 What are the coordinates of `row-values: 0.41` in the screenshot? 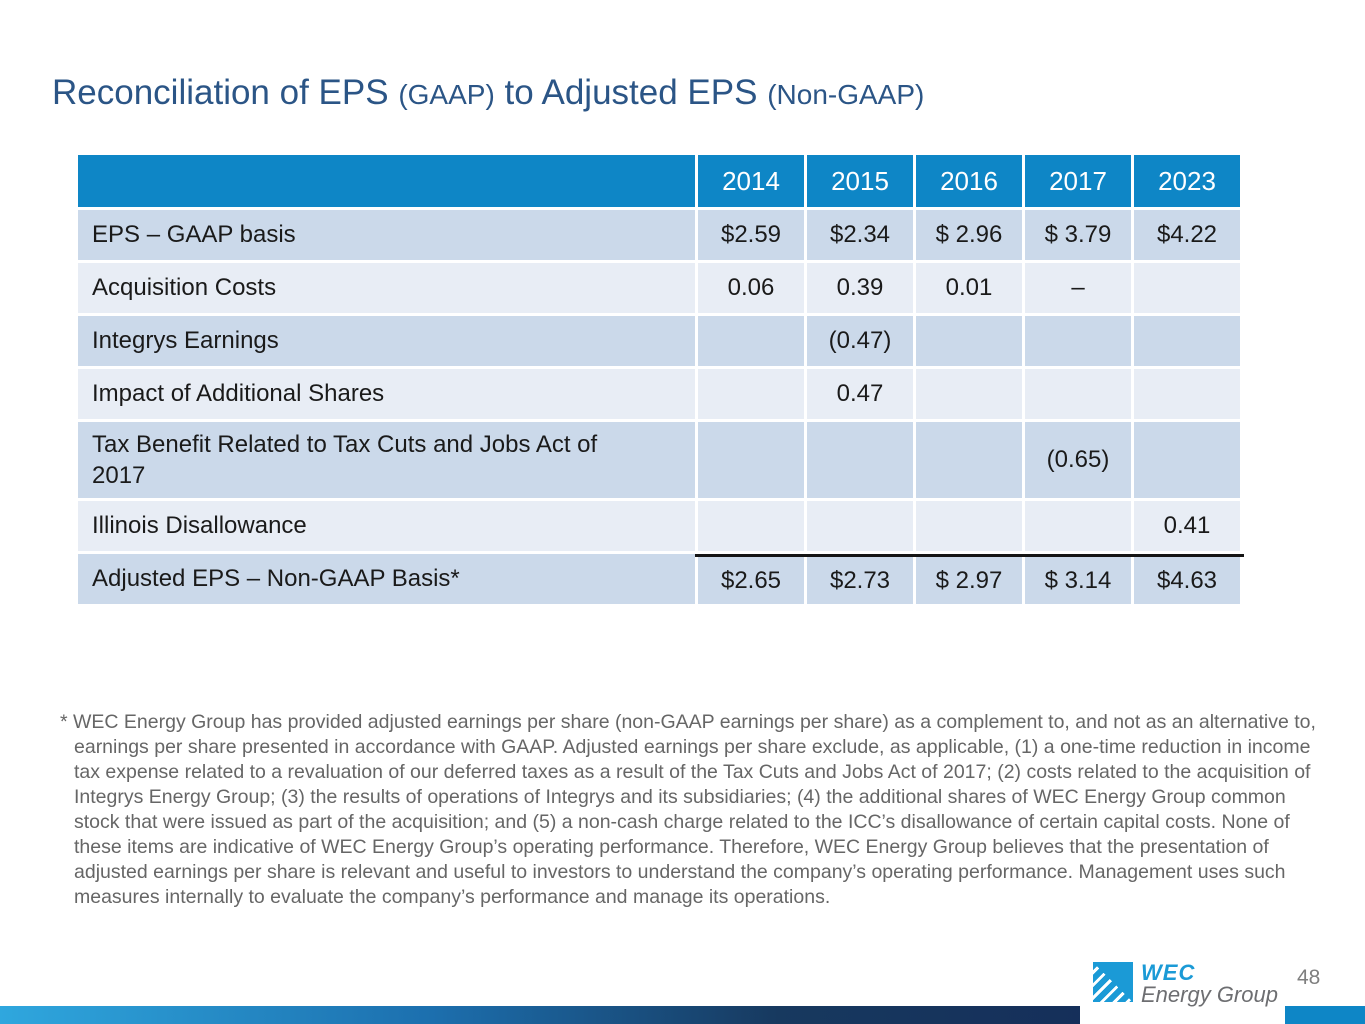 It's located at (969, 526).